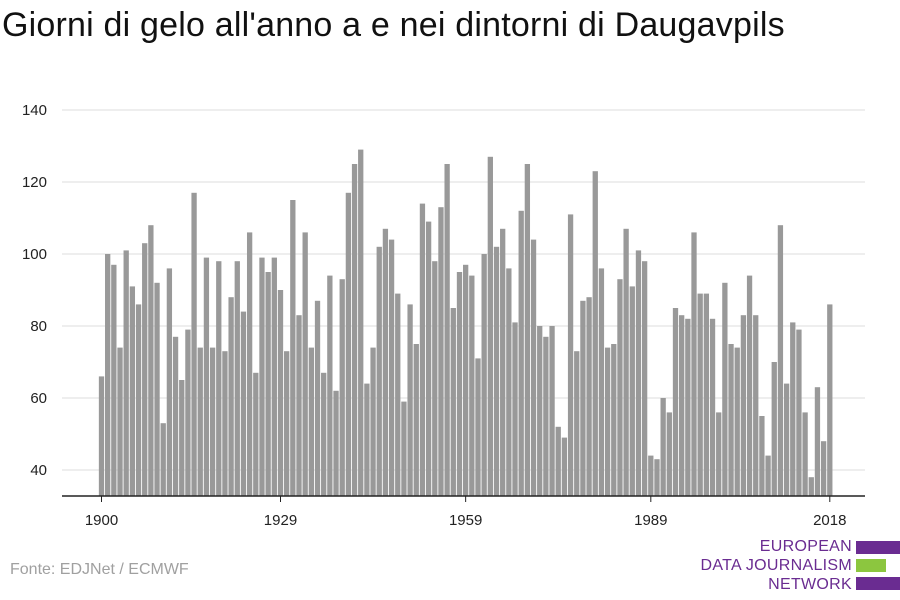  I want to click on bar-2012, so click(793, 409).